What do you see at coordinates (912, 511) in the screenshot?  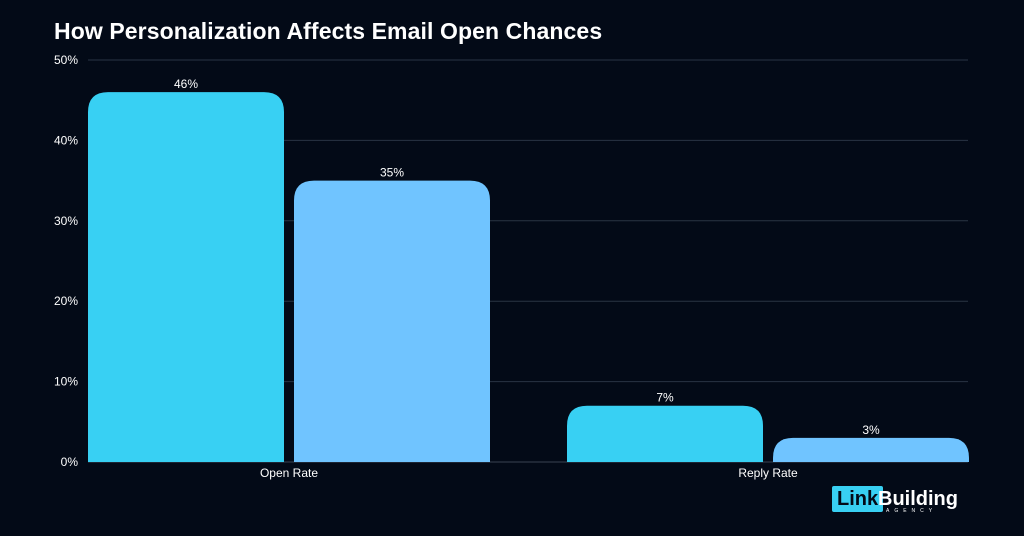 I see `logo-sub-text: AGENCY` at bounding box center [912, 511].